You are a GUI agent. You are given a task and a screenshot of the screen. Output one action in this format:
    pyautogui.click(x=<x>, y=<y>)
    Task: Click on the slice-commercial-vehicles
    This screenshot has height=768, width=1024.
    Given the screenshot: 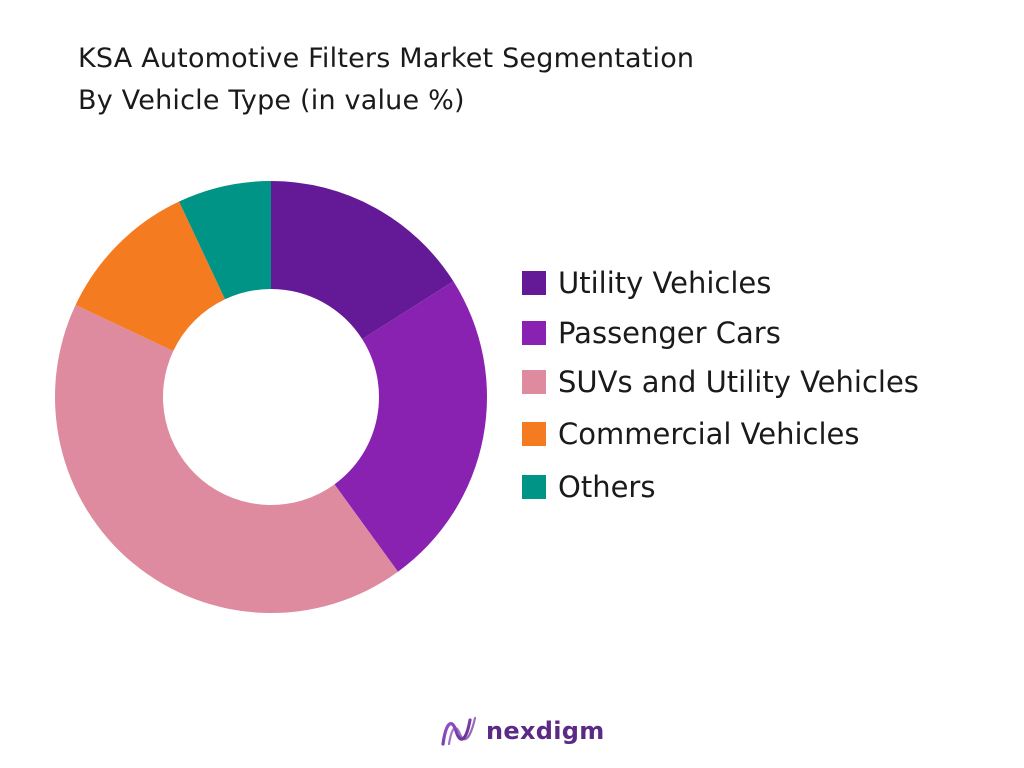 What is the action you would take?
    pyautogui.click(x=150, y=276)
    